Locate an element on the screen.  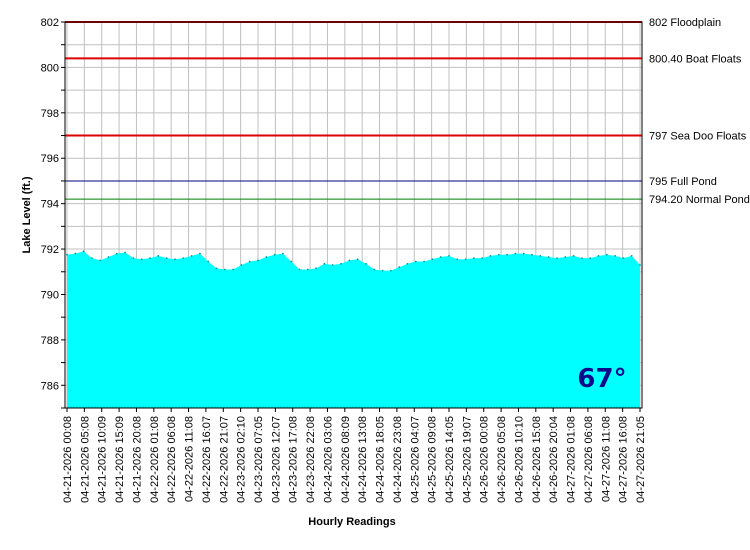
x-tick-label: 04-24-2026 18:05 is located at coordinates (381, 459).